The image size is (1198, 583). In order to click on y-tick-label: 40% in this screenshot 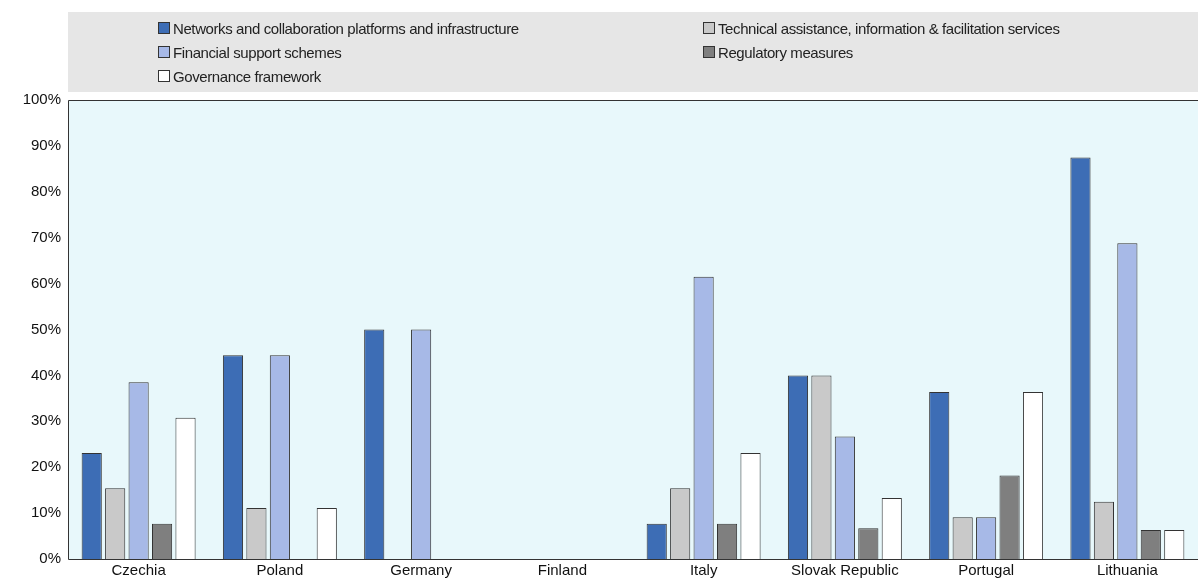, I will do `click(45, 374)`.